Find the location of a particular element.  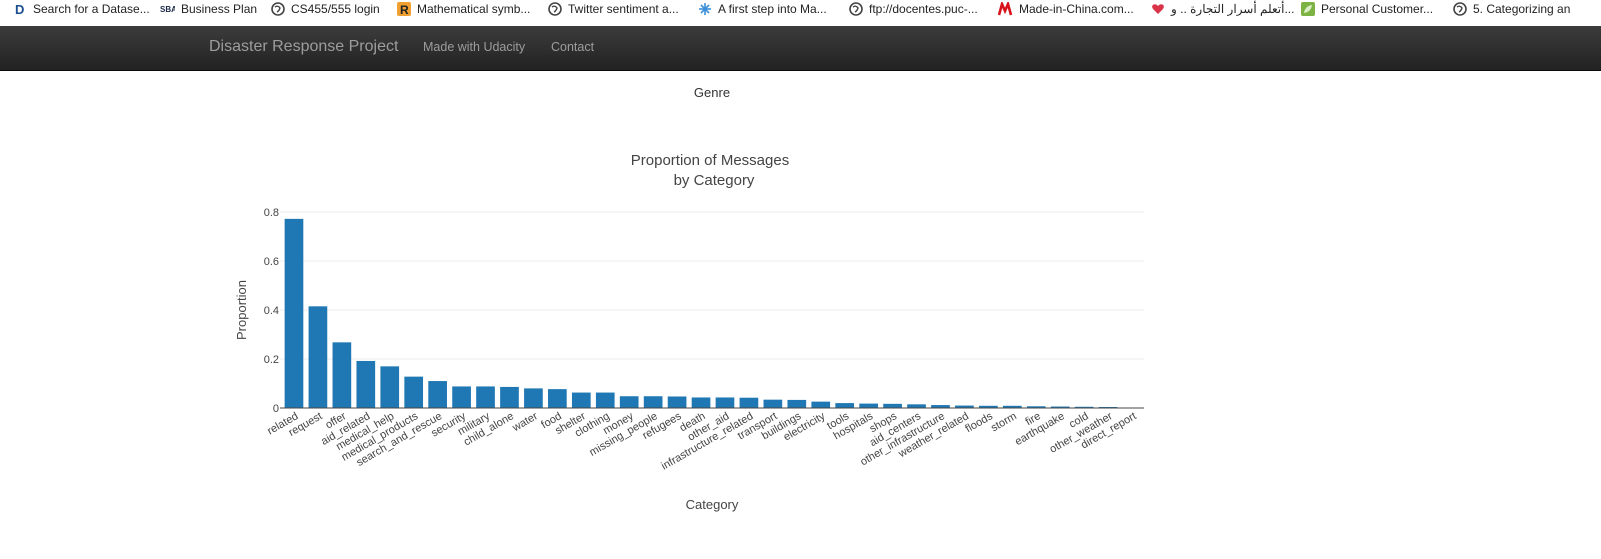

navbar-brand: Disaster Response Project is located at coordinates (304, 46).